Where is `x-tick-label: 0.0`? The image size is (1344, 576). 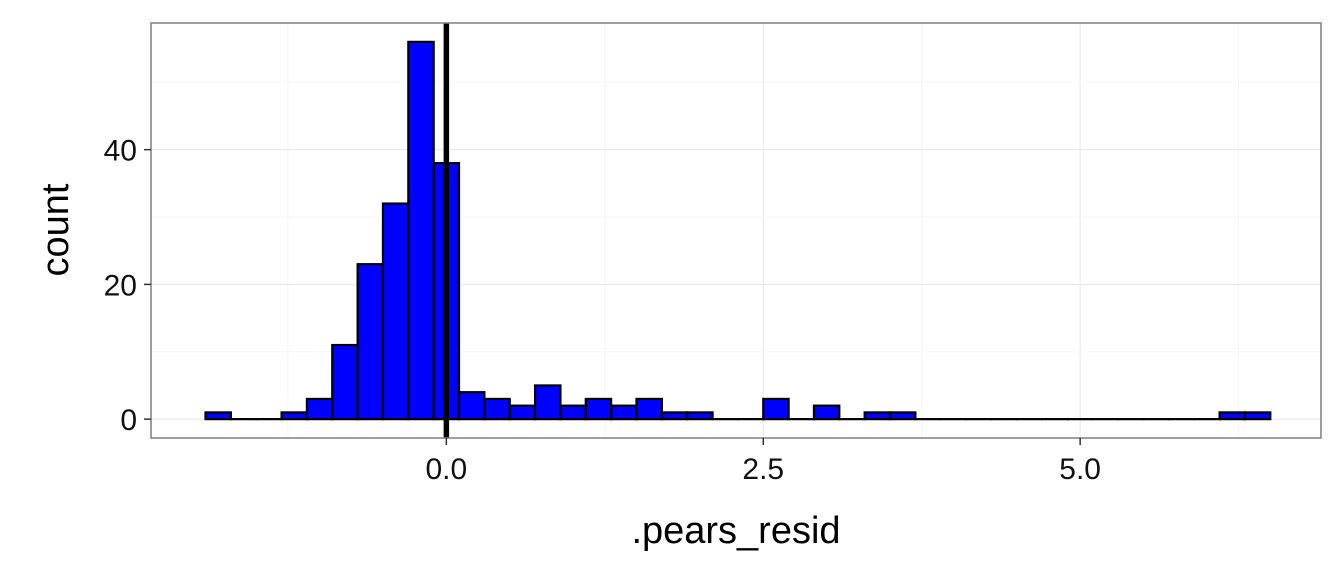 x-tick-label: 0.0 is located at coordinates (446, 469).